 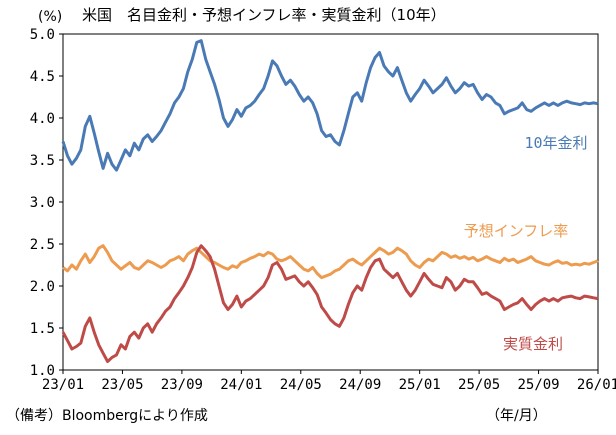 What do you see at coordinates (420, 385) in the screenshot?
I see `x-tick-label: 25/01` at bounding box center [420, 385].